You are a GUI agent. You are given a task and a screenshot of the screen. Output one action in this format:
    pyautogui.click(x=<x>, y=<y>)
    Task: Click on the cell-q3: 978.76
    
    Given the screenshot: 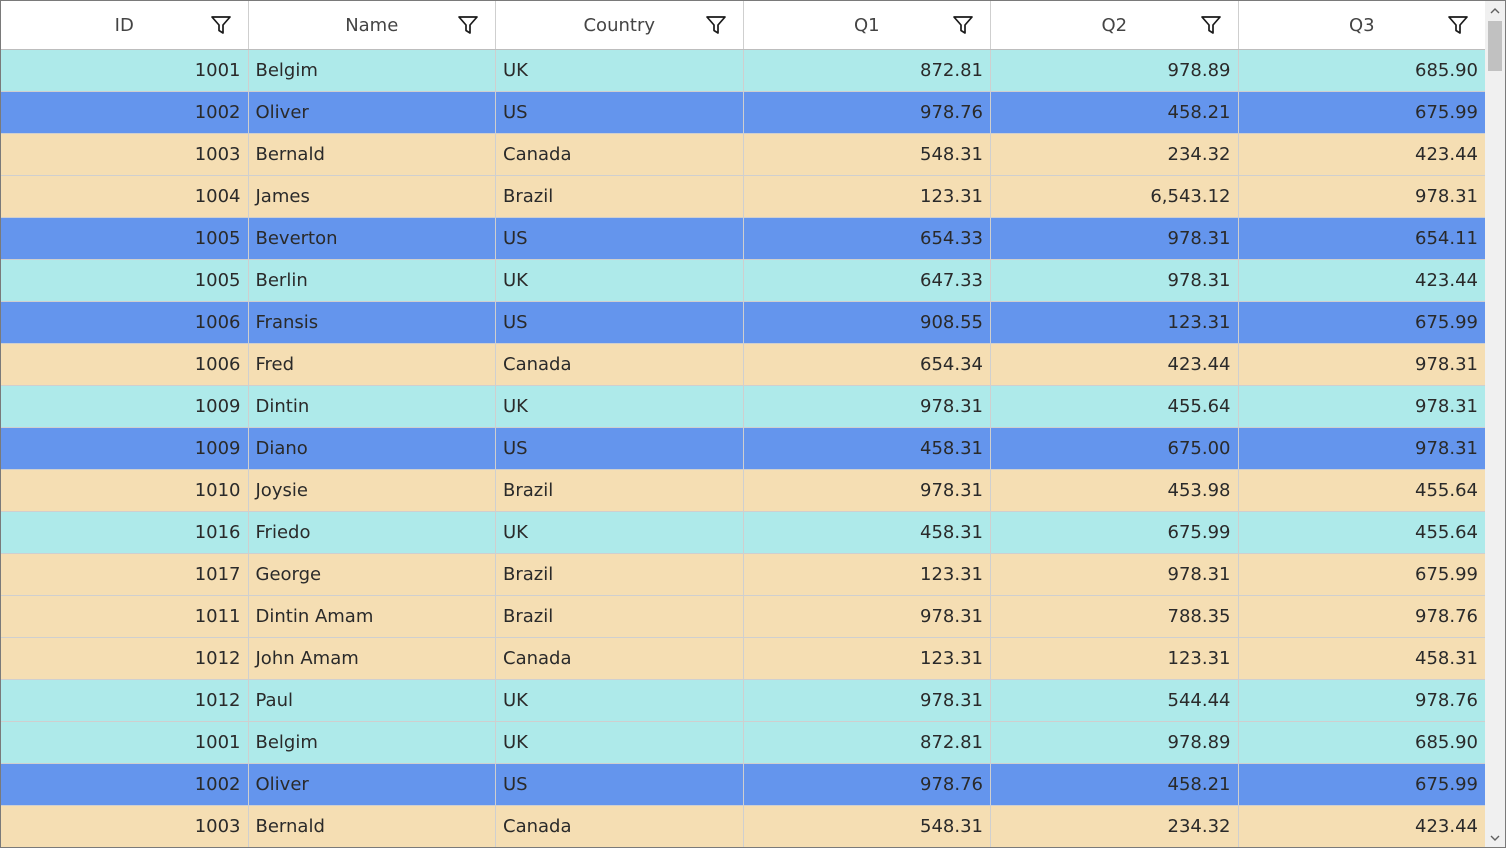 What is the action you would take?
    pyautogui.click(x=1446, y=700)
    